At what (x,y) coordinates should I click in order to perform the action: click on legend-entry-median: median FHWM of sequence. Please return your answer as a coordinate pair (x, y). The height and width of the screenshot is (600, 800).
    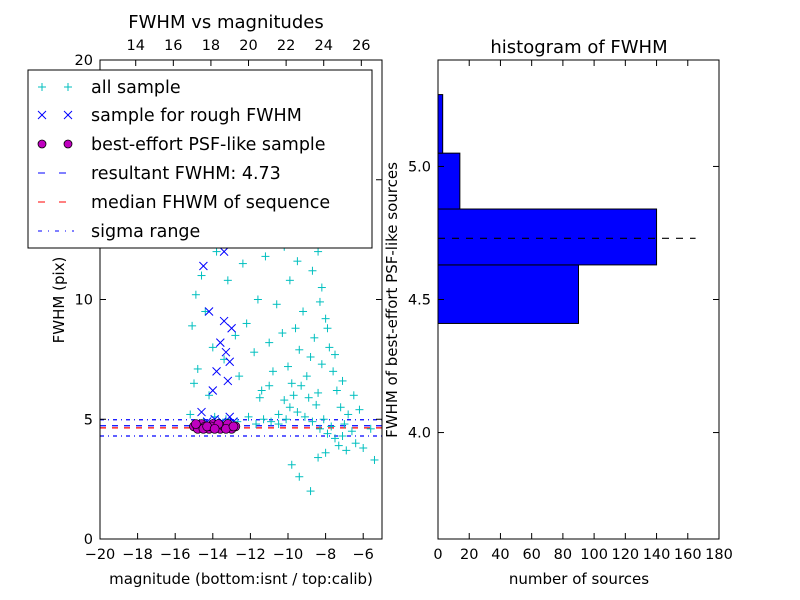
    Looking at the image, I should click on (184, 203).